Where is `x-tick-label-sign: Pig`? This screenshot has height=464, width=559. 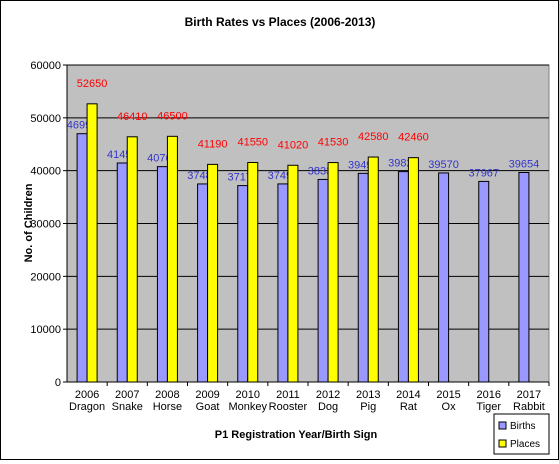 x-tick-label-sign: Pig is located at coordinates (368, 407).